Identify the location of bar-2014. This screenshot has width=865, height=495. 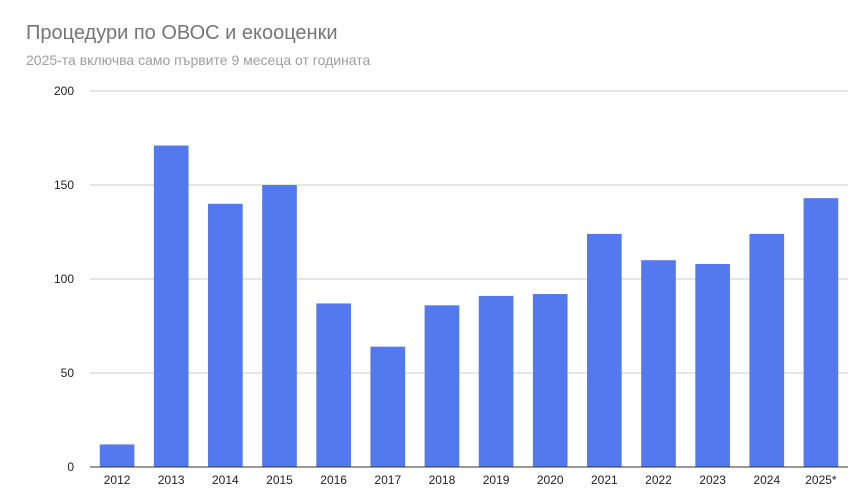
(225, 335).